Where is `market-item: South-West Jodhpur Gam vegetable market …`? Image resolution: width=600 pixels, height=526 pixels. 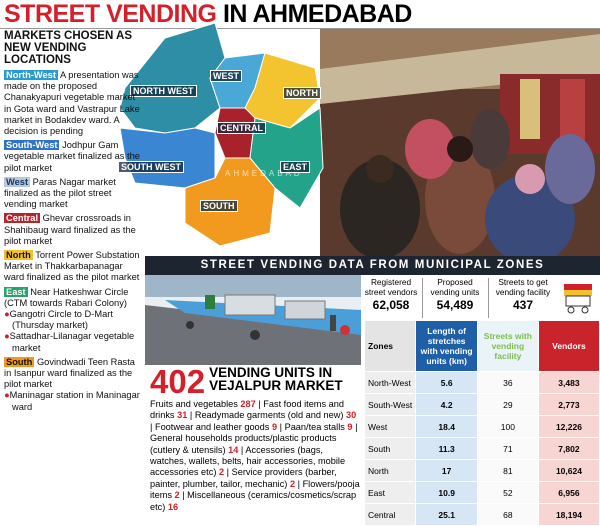 market-item: South-West Jodhpur Gam vegetable market … is located at coordinates (73, 157).